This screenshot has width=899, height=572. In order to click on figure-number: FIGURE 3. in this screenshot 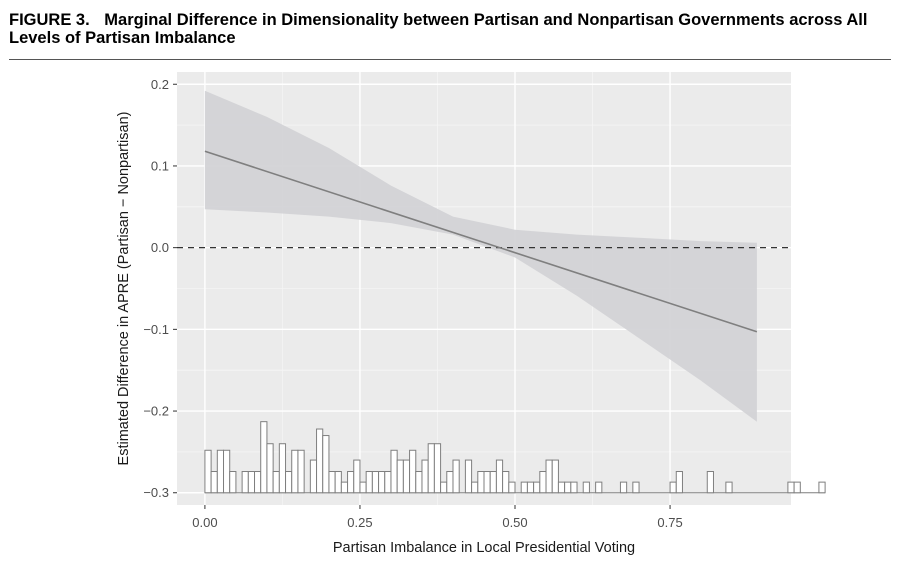, I will do `click(49, 20)`.